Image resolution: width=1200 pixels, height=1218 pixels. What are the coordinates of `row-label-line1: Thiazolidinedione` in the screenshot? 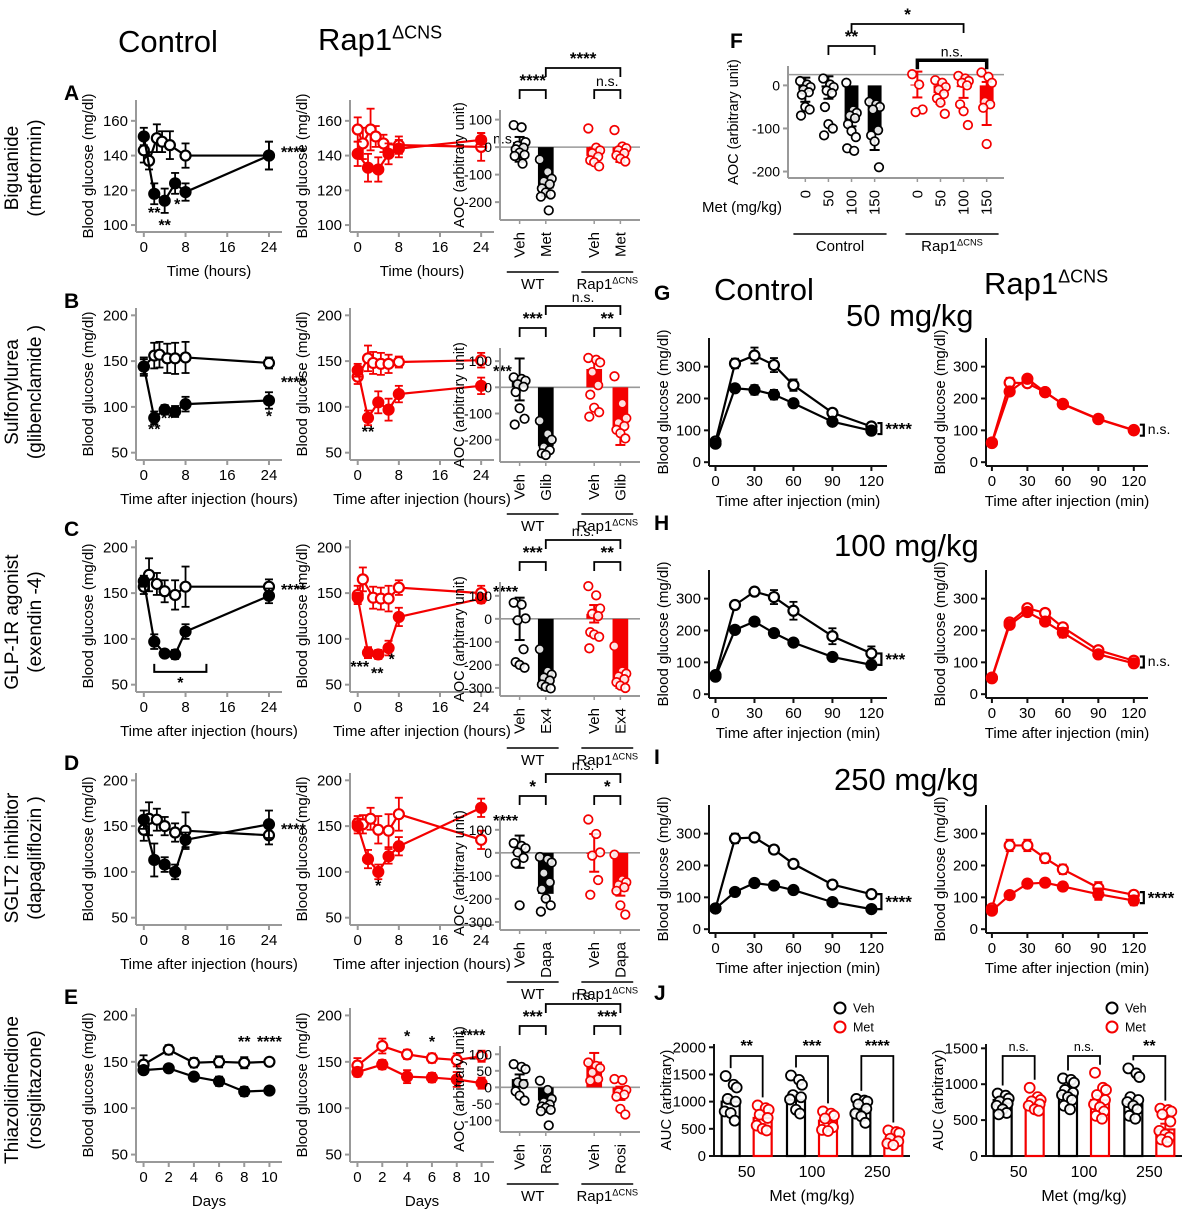 It's located at (12, 1090).